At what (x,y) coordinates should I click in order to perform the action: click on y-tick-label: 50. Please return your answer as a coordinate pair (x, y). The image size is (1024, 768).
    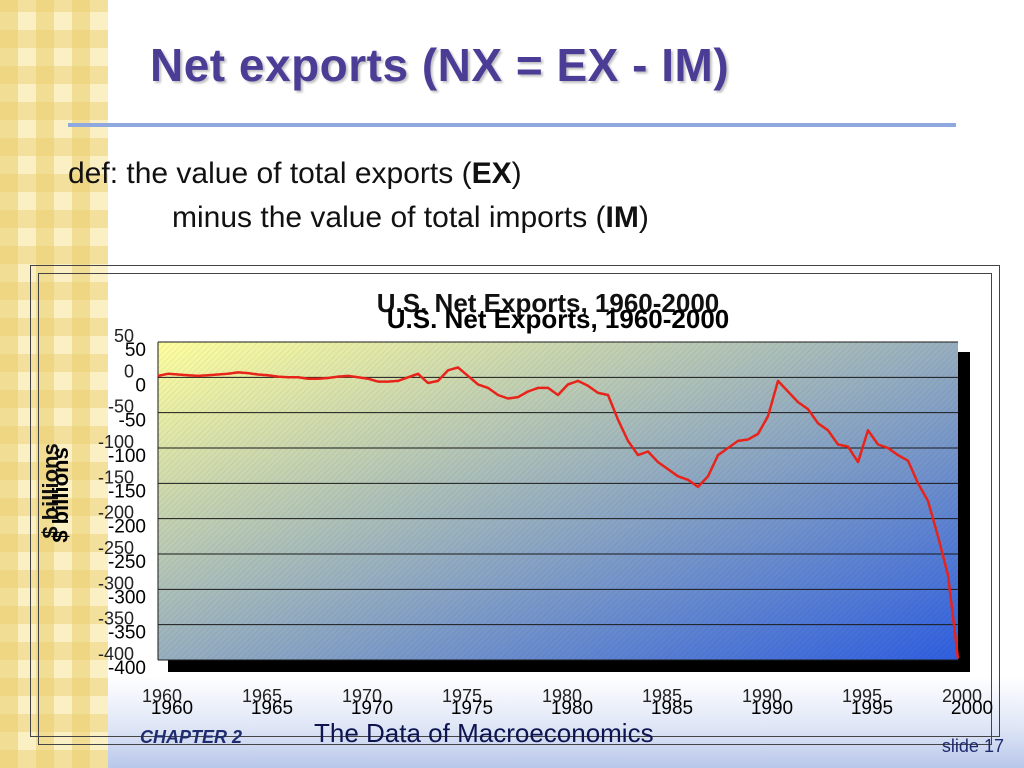
    Looking at the image, I should click on (124, 336).